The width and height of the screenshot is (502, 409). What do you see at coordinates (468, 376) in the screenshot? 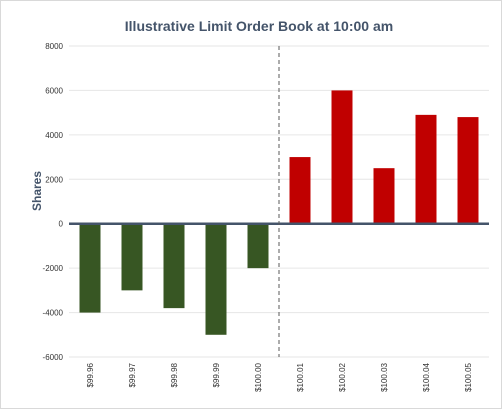
I see `x-tick-label: $100.05` at bounding box center [468, 376].